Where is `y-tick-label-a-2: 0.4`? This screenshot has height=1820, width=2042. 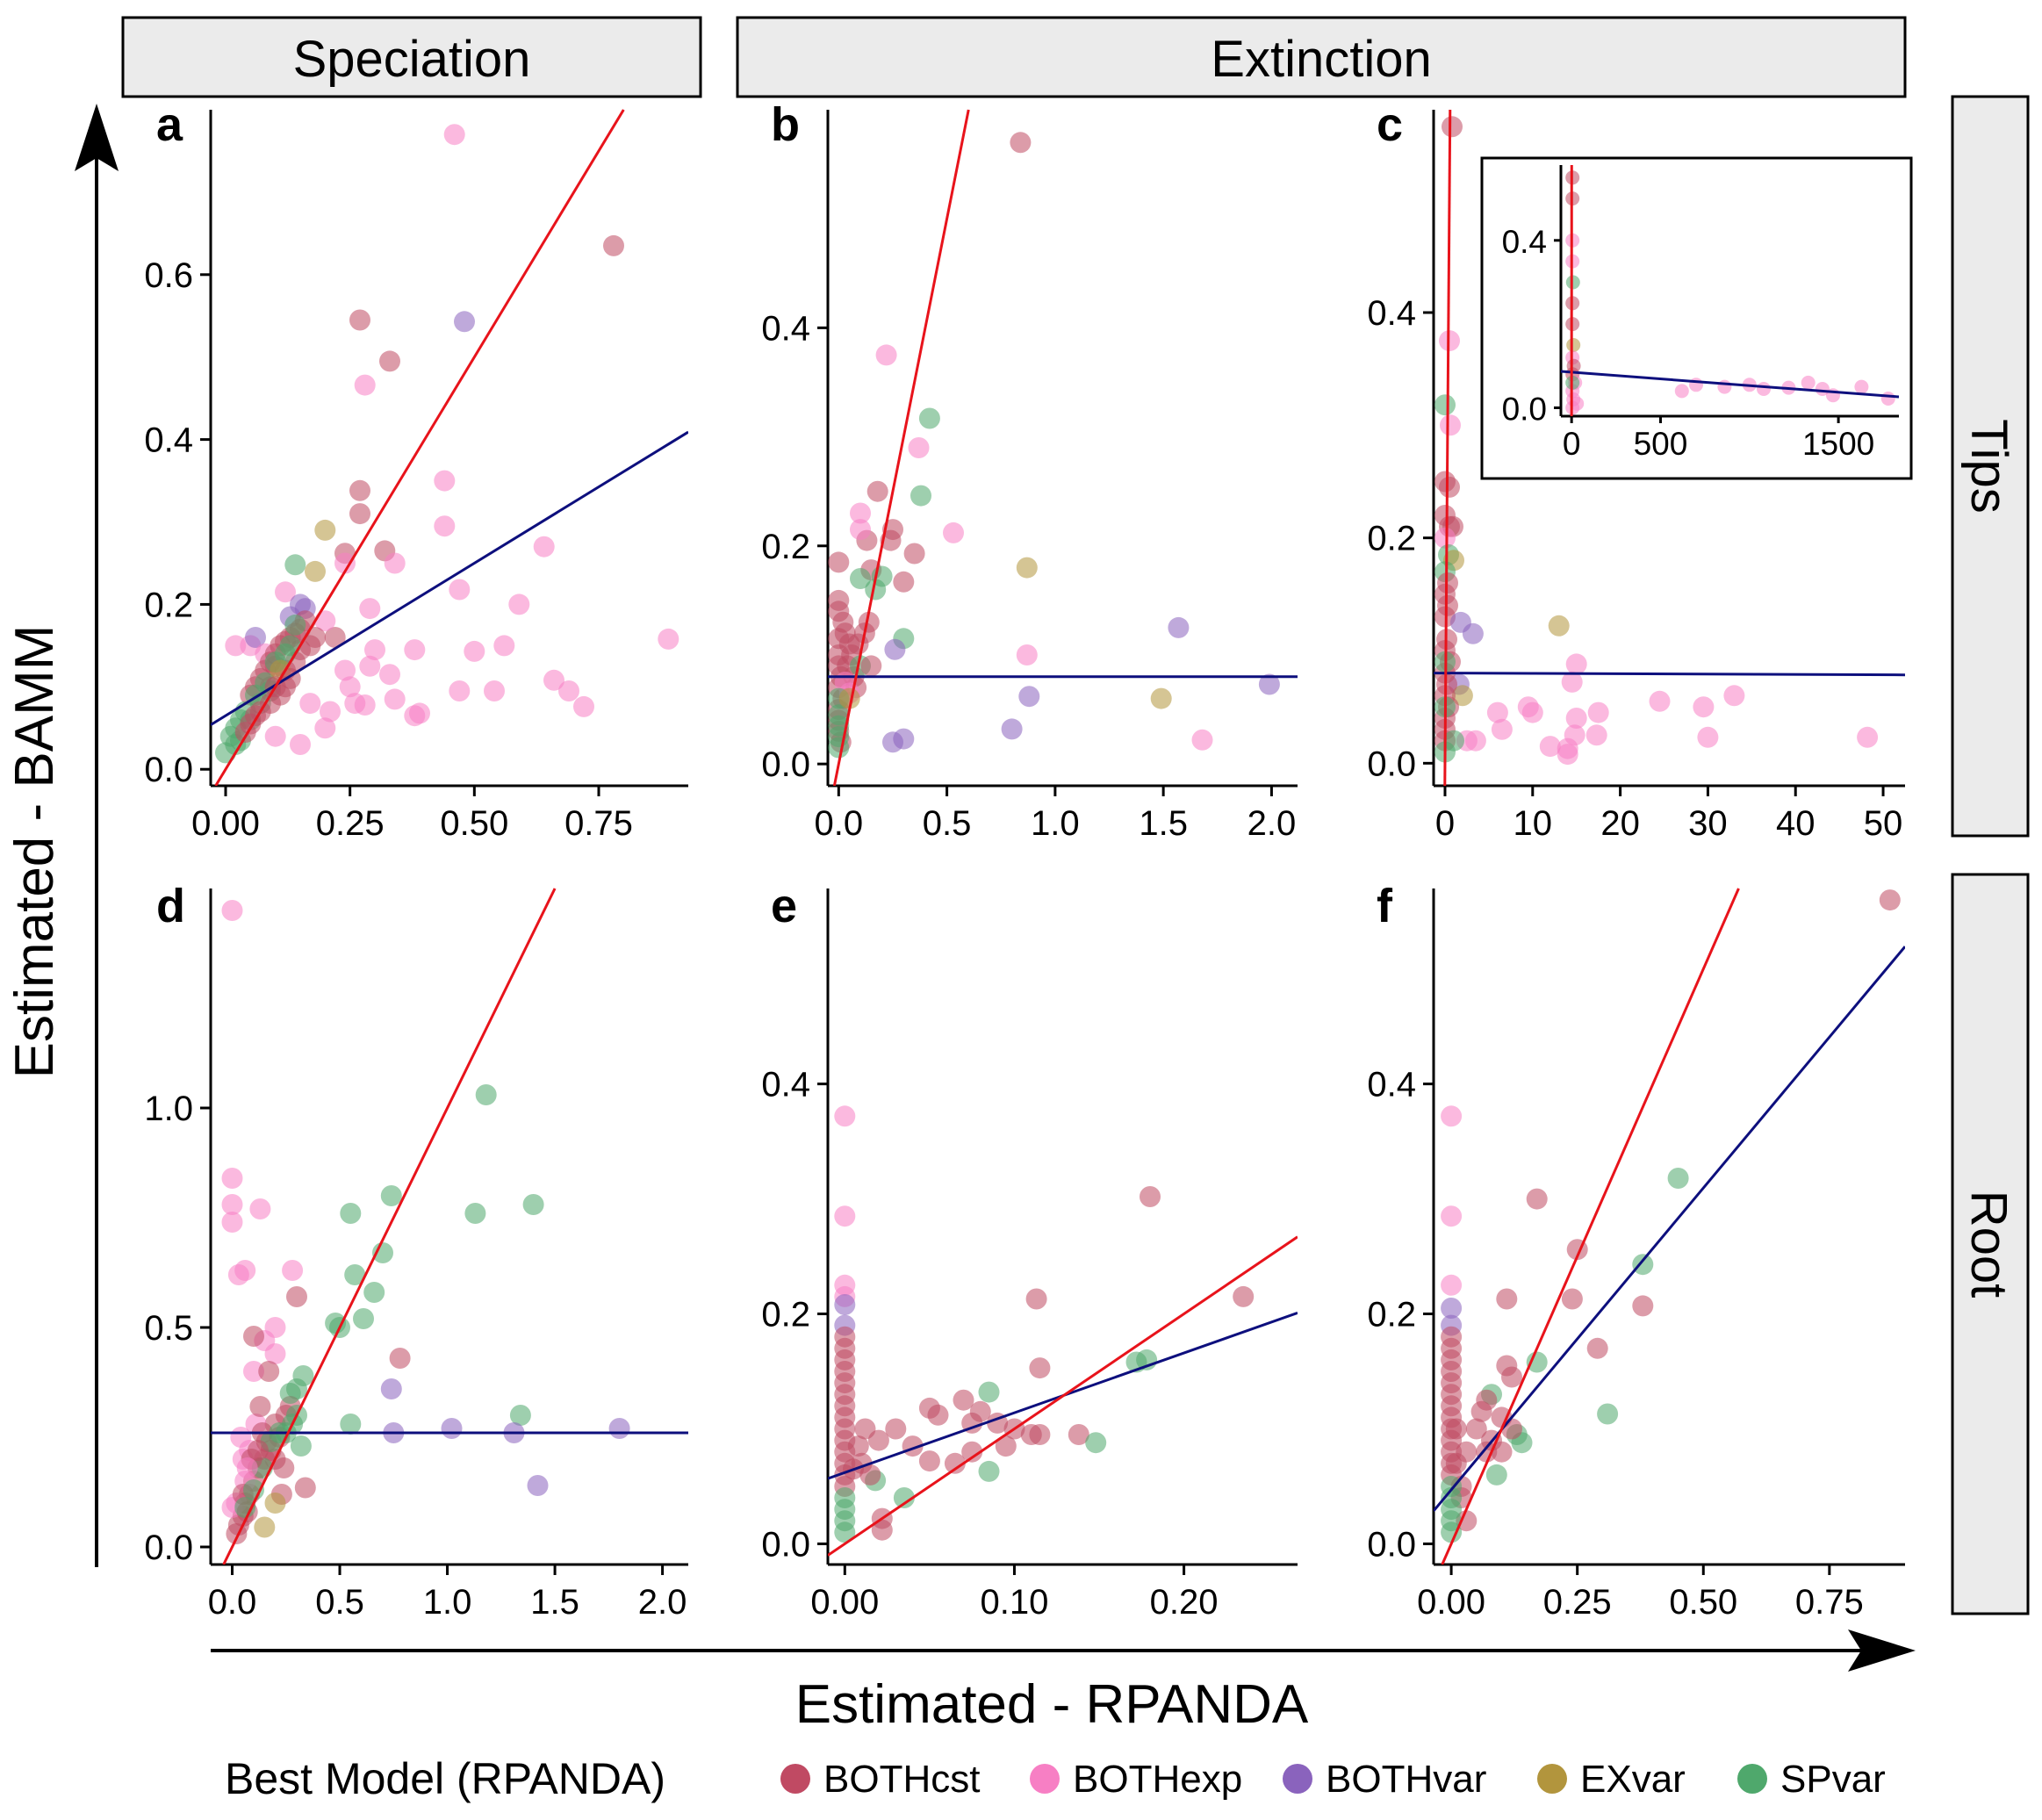
y-tick-label-a-2: 0.4 is located at coordinates (168, 440).